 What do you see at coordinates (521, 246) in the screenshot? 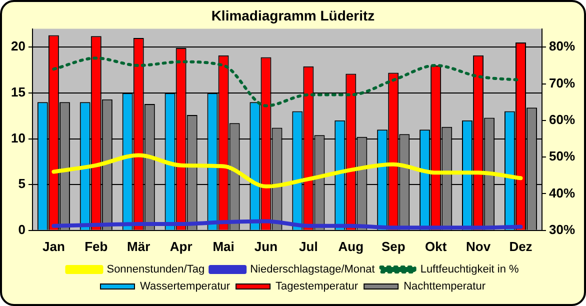
I see `x-tick-label: Dez` at bounding box center [521, 246].